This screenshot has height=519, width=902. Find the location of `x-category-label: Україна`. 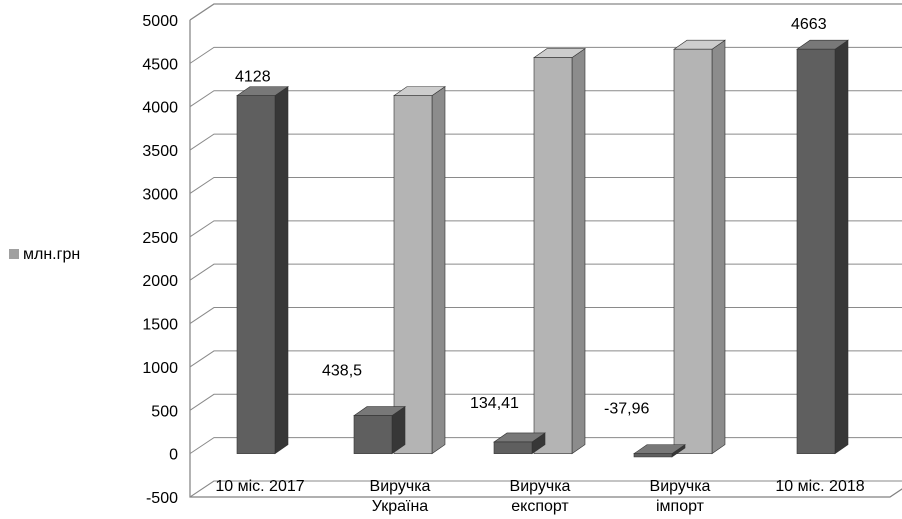

x-category-label: Україна is located at coordinates (400, 506).